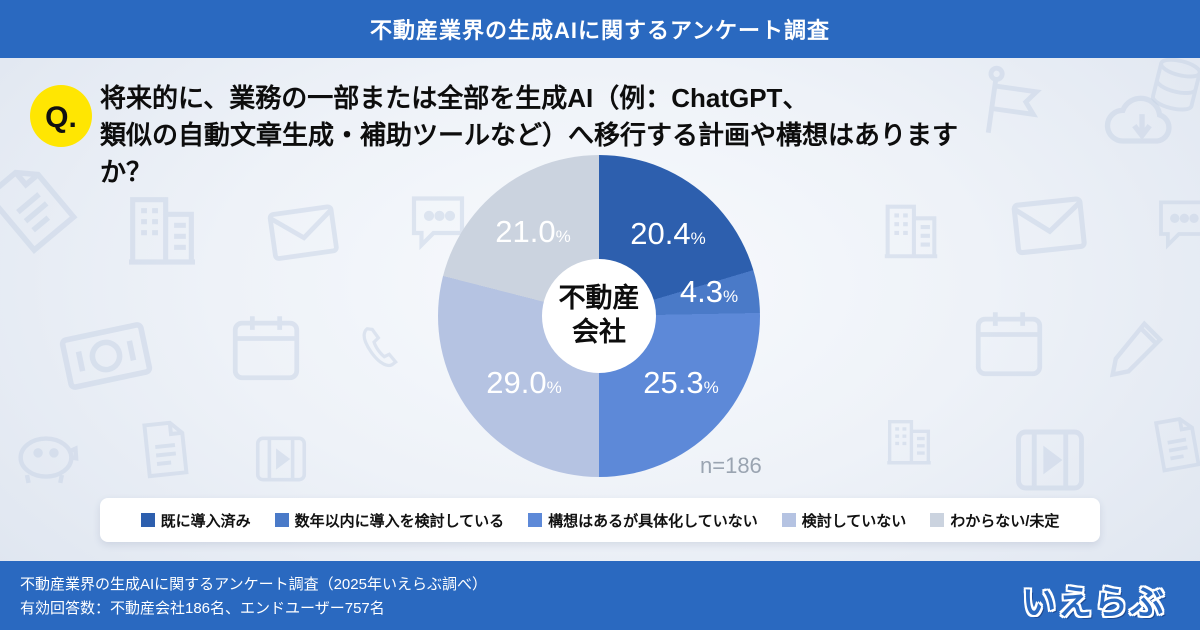 The width and height of the screenshot is (1200, 630). Describe the element at coordinates (1010, 104) in the screenshot. I see `sale-flag-icon` at that location.